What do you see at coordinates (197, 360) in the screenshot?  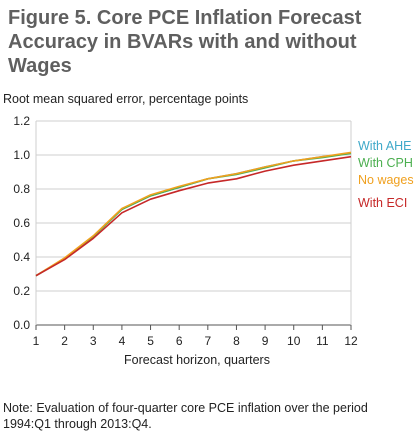 I see `x-axis-label: Forecast horizon, quarters` at bounding box center [197, 360].